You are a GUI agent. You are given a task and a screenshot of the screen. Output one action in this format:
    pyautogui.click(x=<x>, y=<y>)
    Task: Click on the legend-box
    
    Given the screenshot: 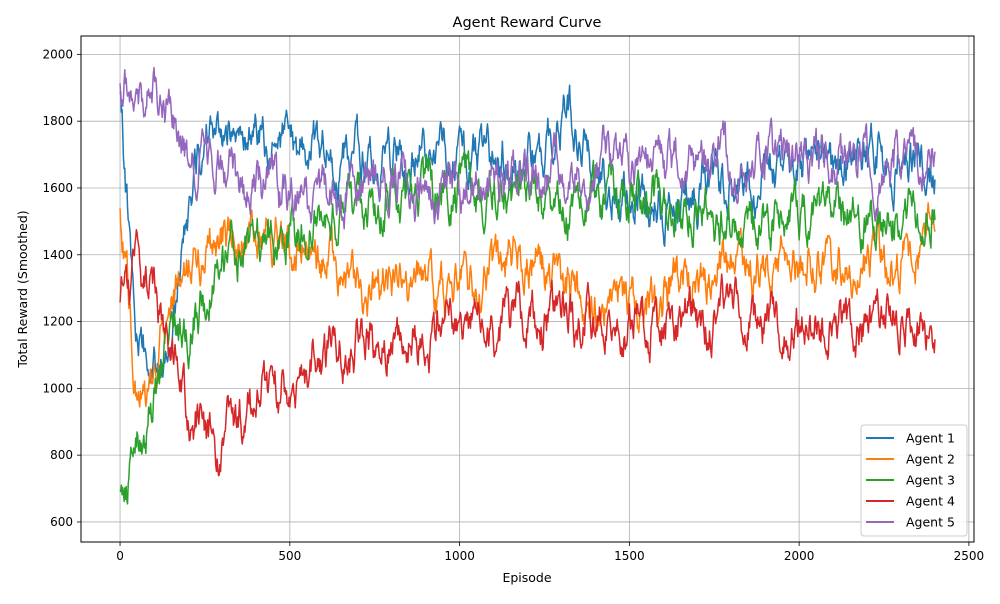 What is the action you would take?
    pyautogui.click(x=914, y=480)
    